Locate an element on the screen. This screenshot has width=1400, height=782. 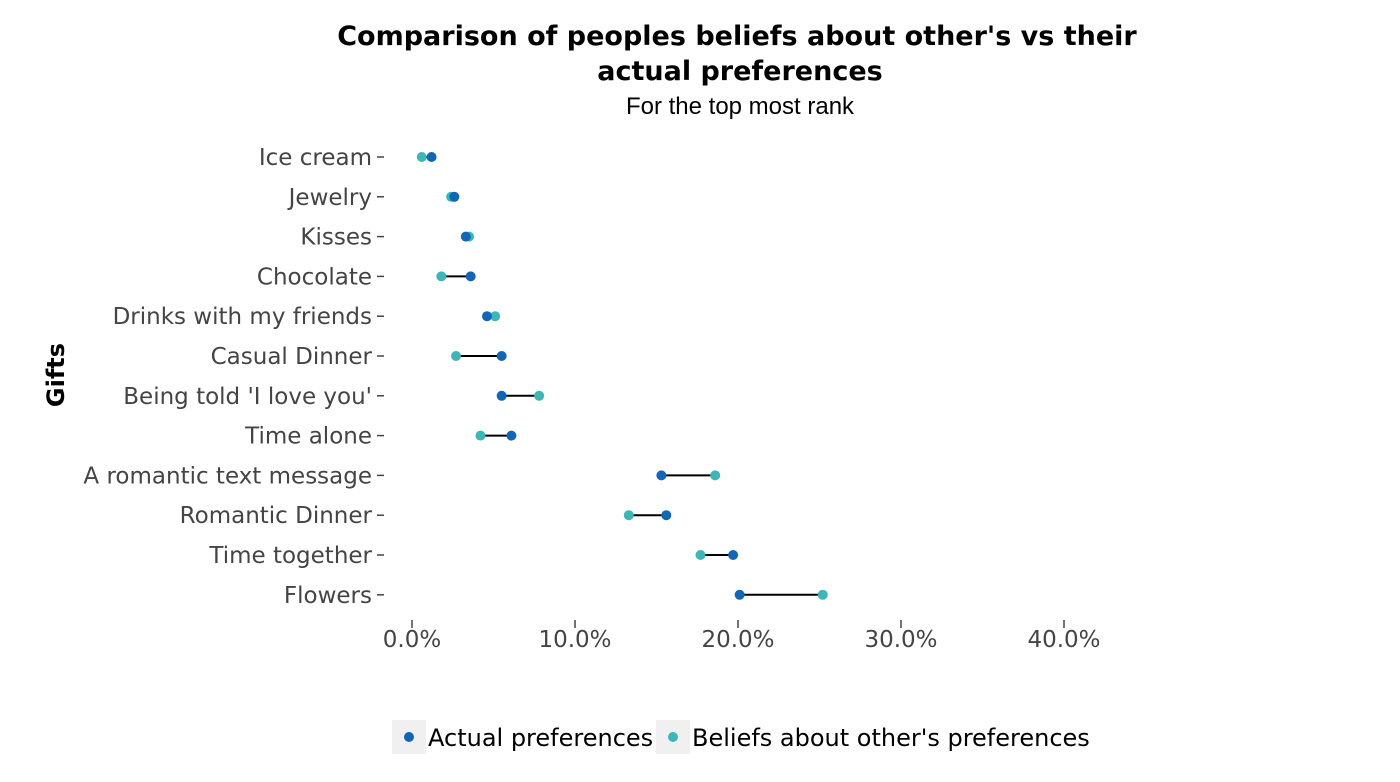
legend-dot-beliefs is located at coordinates (673, 737).